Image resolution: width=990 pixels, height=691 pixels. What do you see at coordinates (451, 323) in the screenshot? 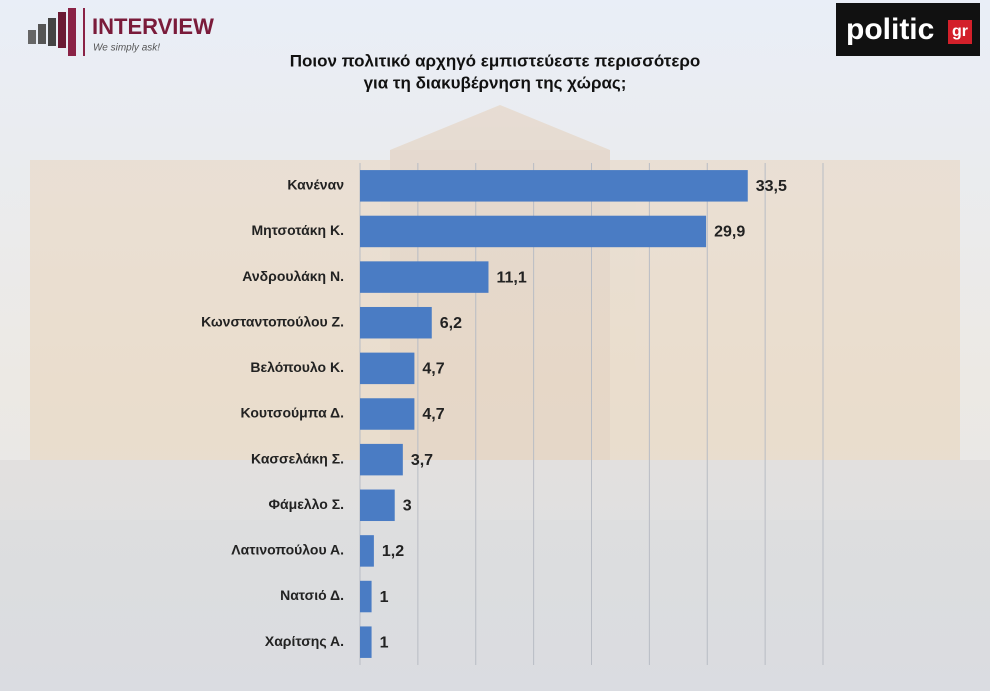
I see `data-label: 6,2` at bounding box center [451, 323].